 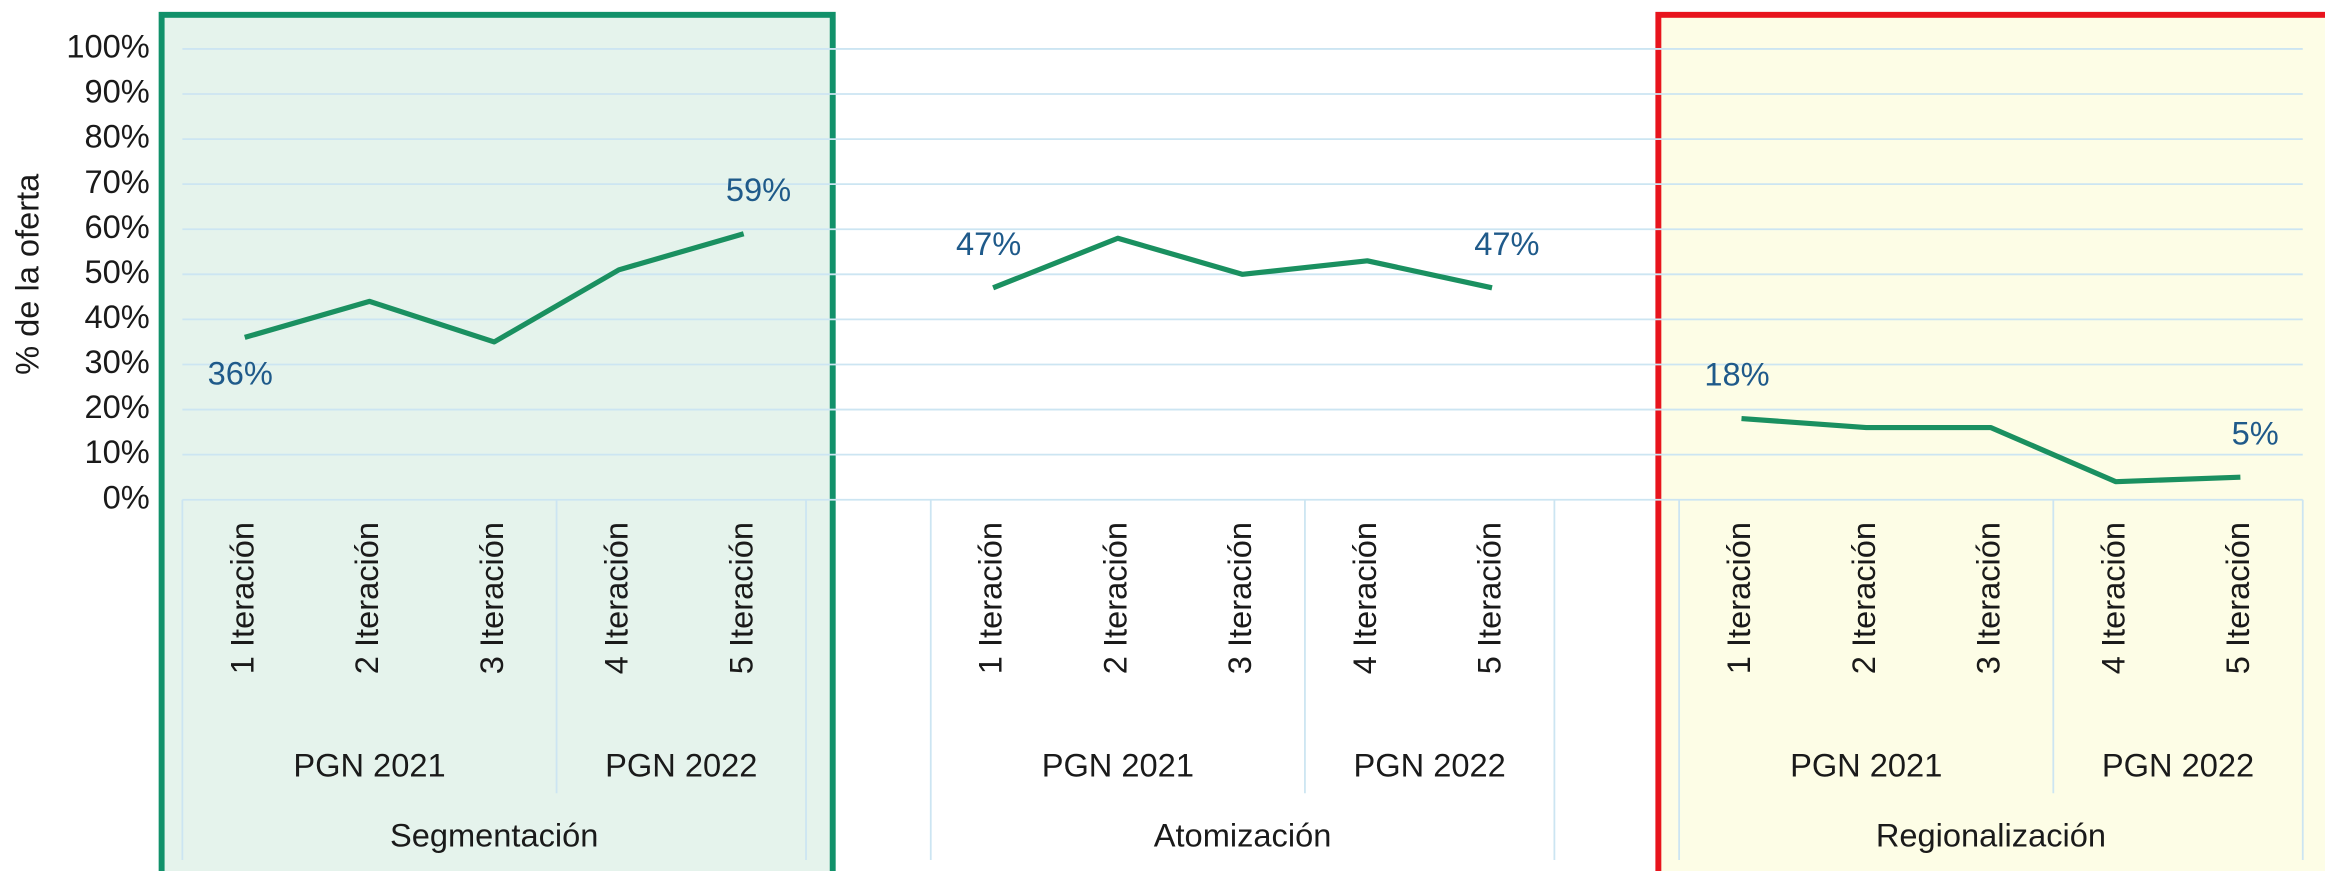 What do you see at coordinates (1243, 834) in the screenshot?
I see `group-label: Atomización` at bounding box center [1243, 834].